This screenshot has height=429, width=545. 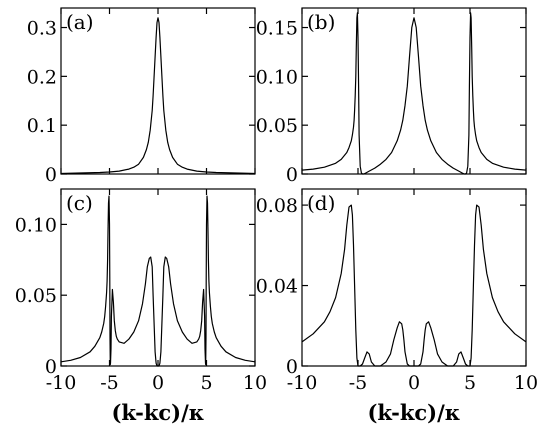 I want to click on y-tick-label: 0.15, so click(x=277, y=29).